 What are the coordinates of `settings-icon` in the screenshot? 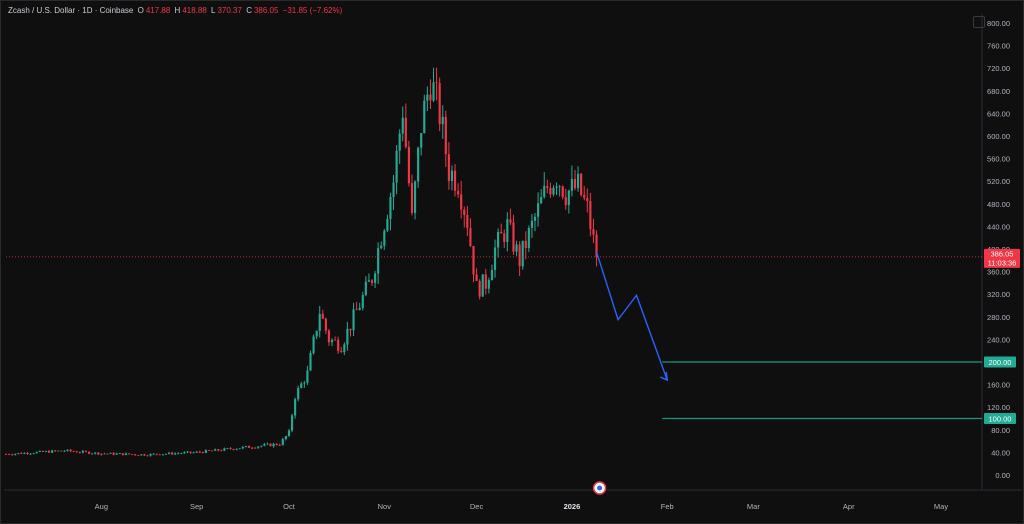 It's located at (979, 22).